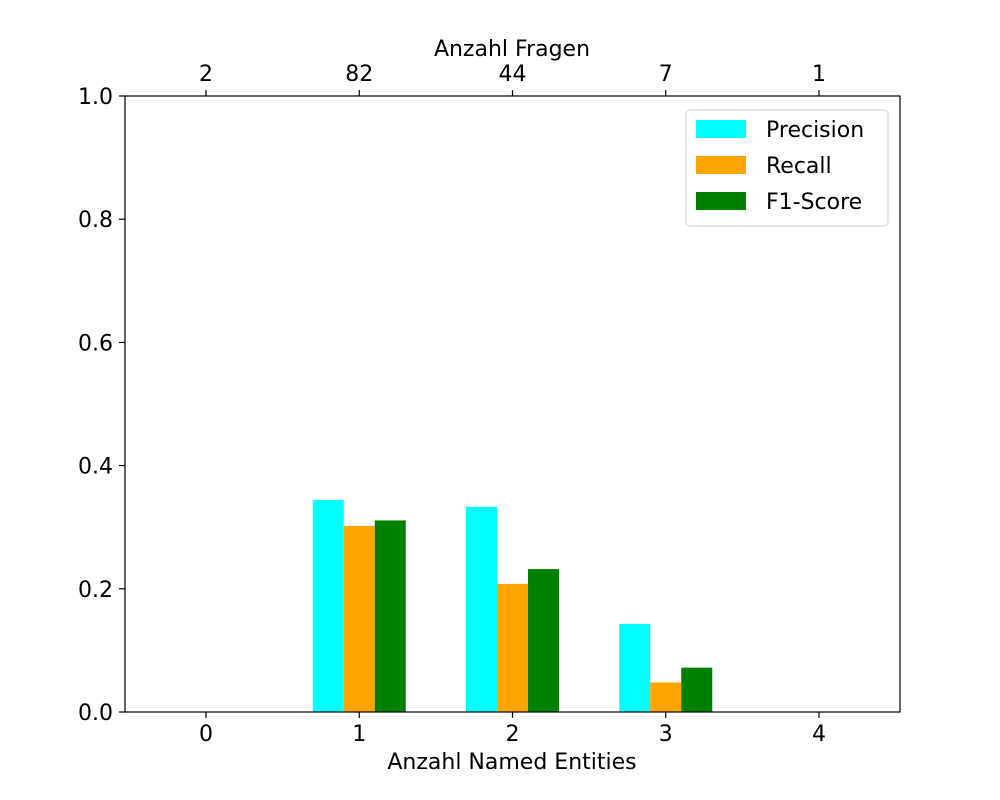 This screenshot has width=1000, height=800. Describe the element at coordinates (819, 734) in the screenshot. I see `x-tick-label: 4` at that location.